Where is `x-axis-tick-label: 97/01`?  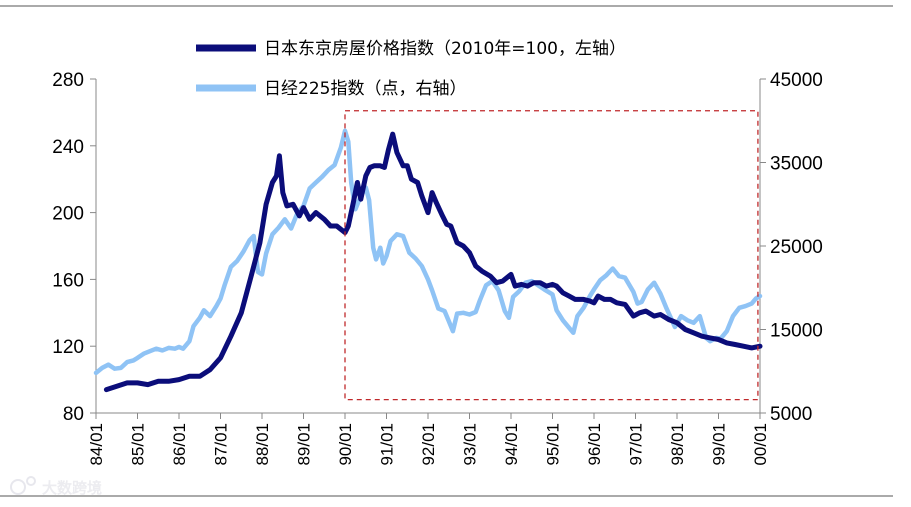
x-axis-tick-label: 97/01 is located at coordinates (636, 444).